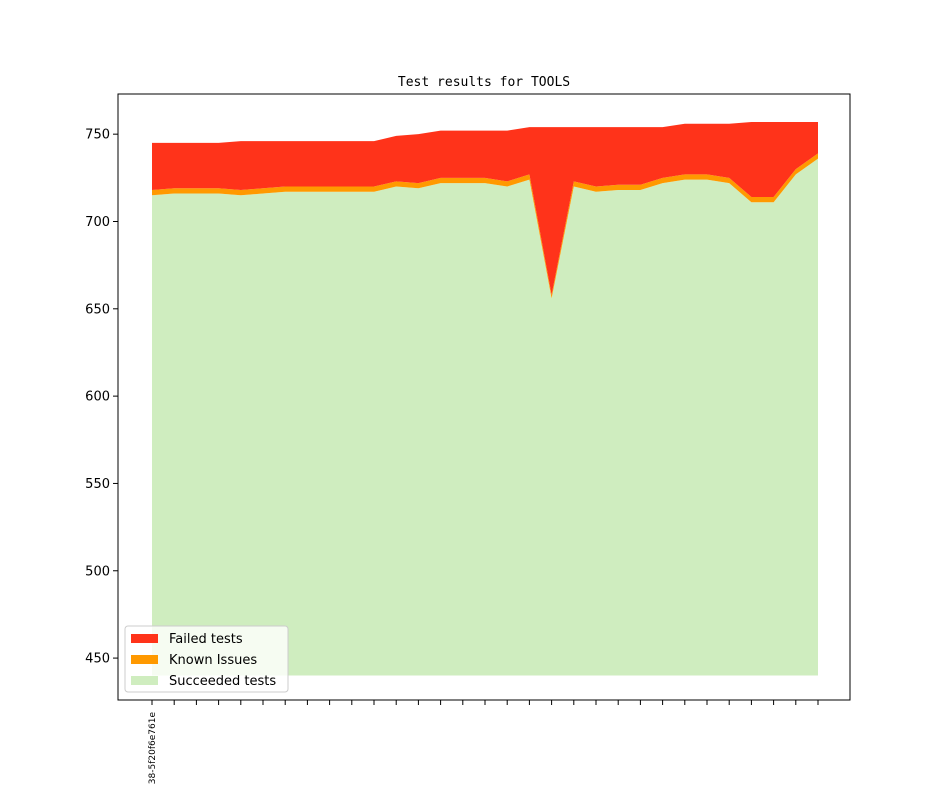 This screenshot has width=944, height=787. What do you see at coordinates (144, 659) in the screenshot?
I see `legend-swatch-known-issues` at bounding box center [144, 659].